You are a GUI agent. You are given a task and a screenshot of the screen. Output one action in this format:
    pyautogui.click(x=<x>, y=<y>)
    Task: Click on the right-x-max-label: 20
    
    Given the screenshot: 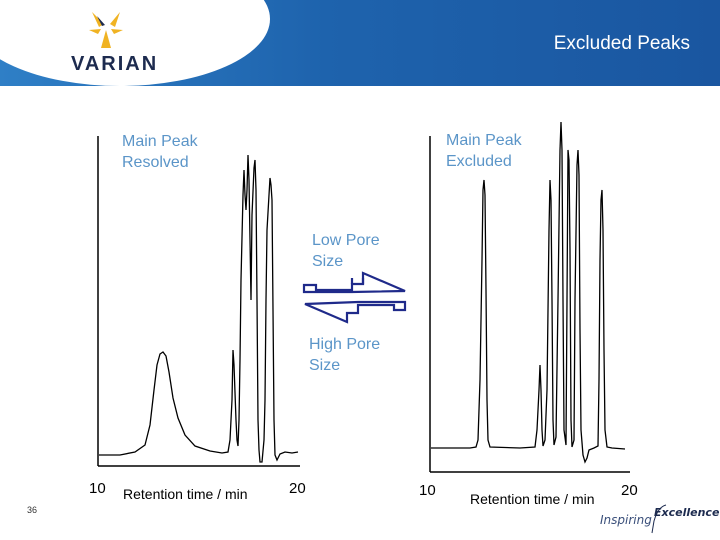 What is the action you would take?
    pyautogui.click(x=629, y=490)
    